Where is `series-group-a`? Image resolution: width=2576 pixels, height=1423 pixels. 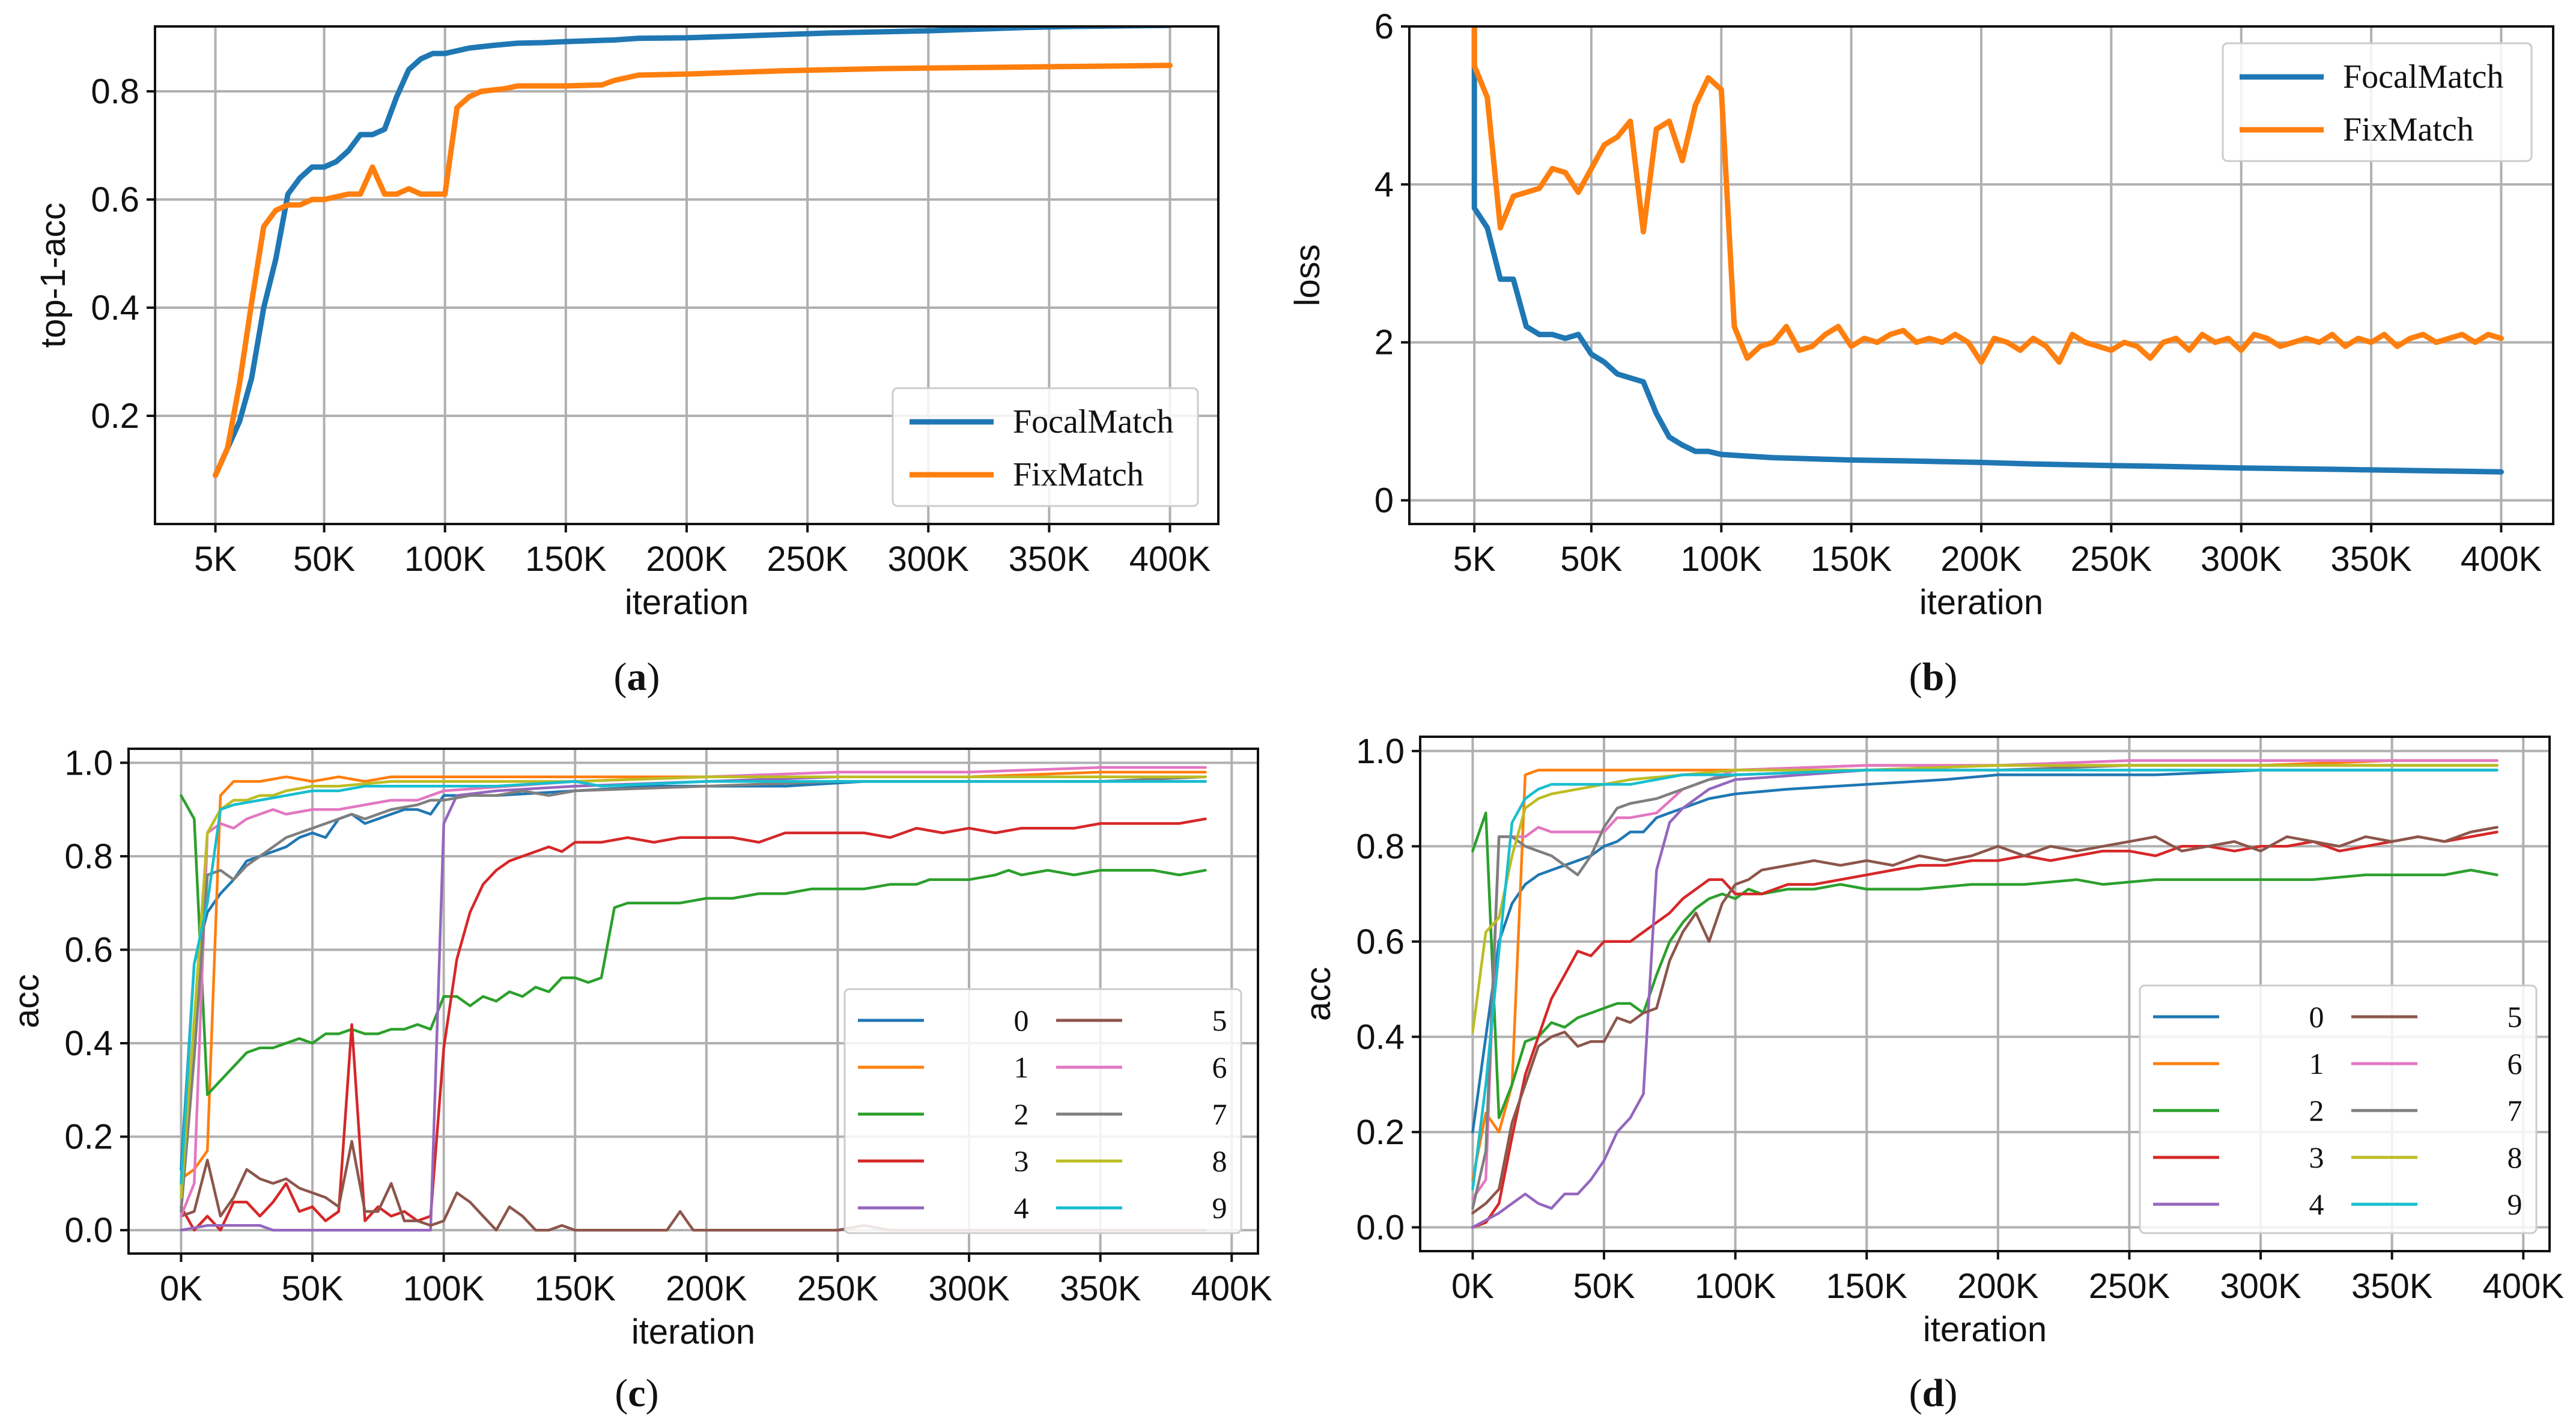
series-group-a is located at coordinates (693, 252).